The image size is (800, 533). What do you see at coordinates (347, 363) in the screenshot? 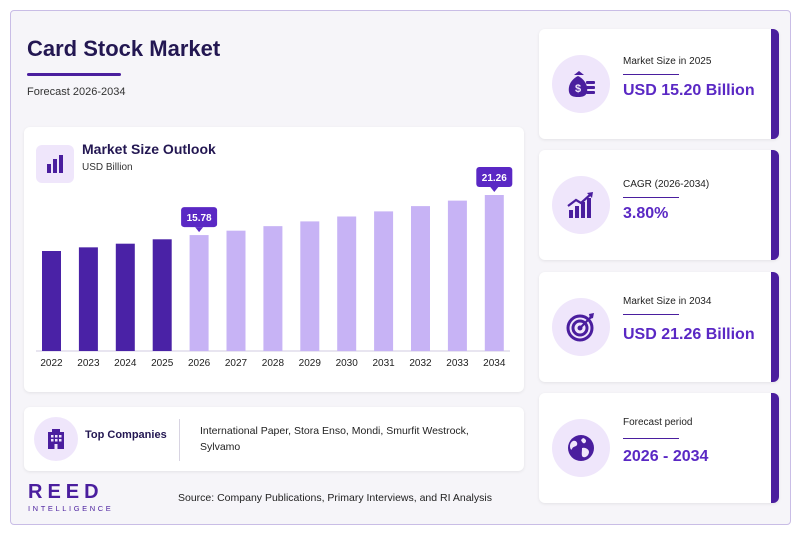
I see `x-tick-label: 2030` at bounding box center [347, 363].